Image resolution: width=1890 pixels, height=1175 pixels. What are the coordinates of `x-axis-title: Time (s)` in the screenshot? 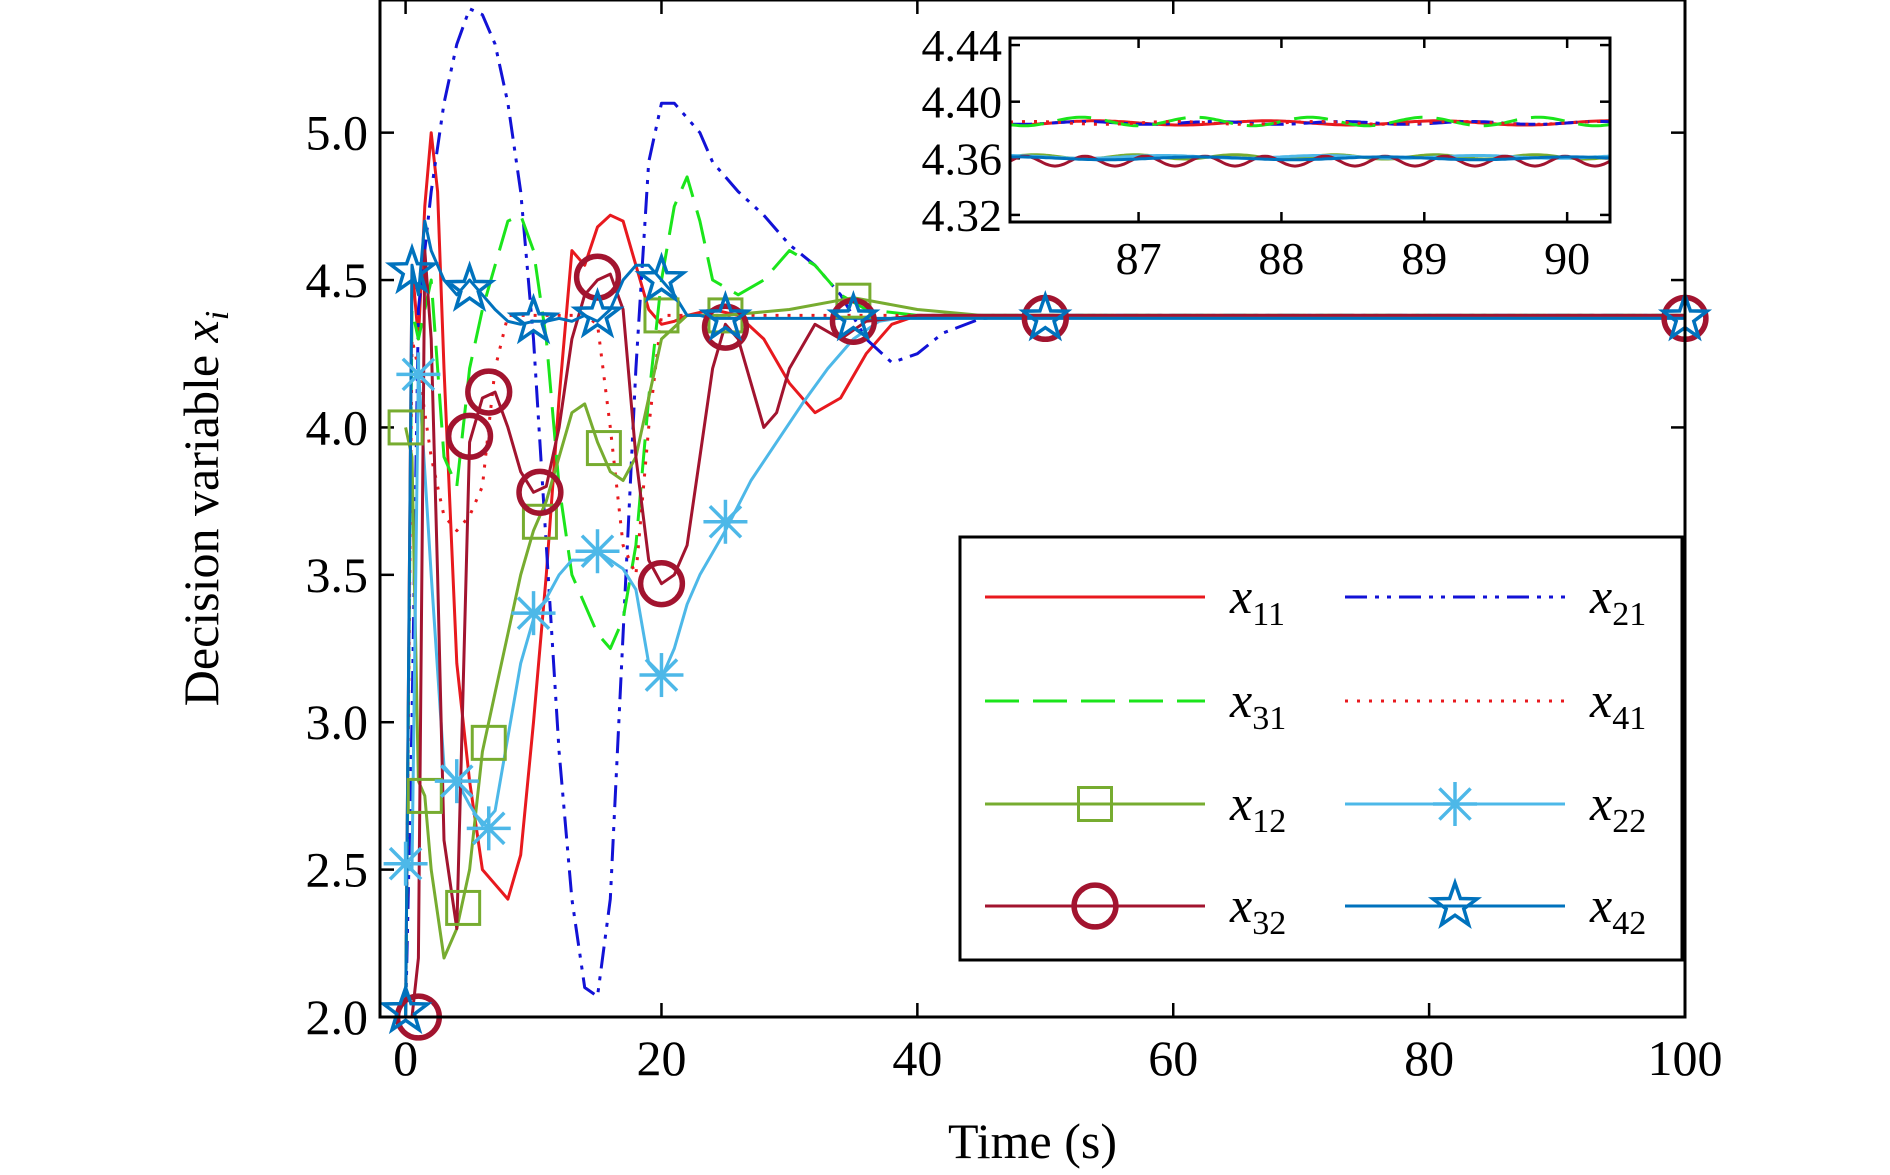 It's located at (1032, 1141).